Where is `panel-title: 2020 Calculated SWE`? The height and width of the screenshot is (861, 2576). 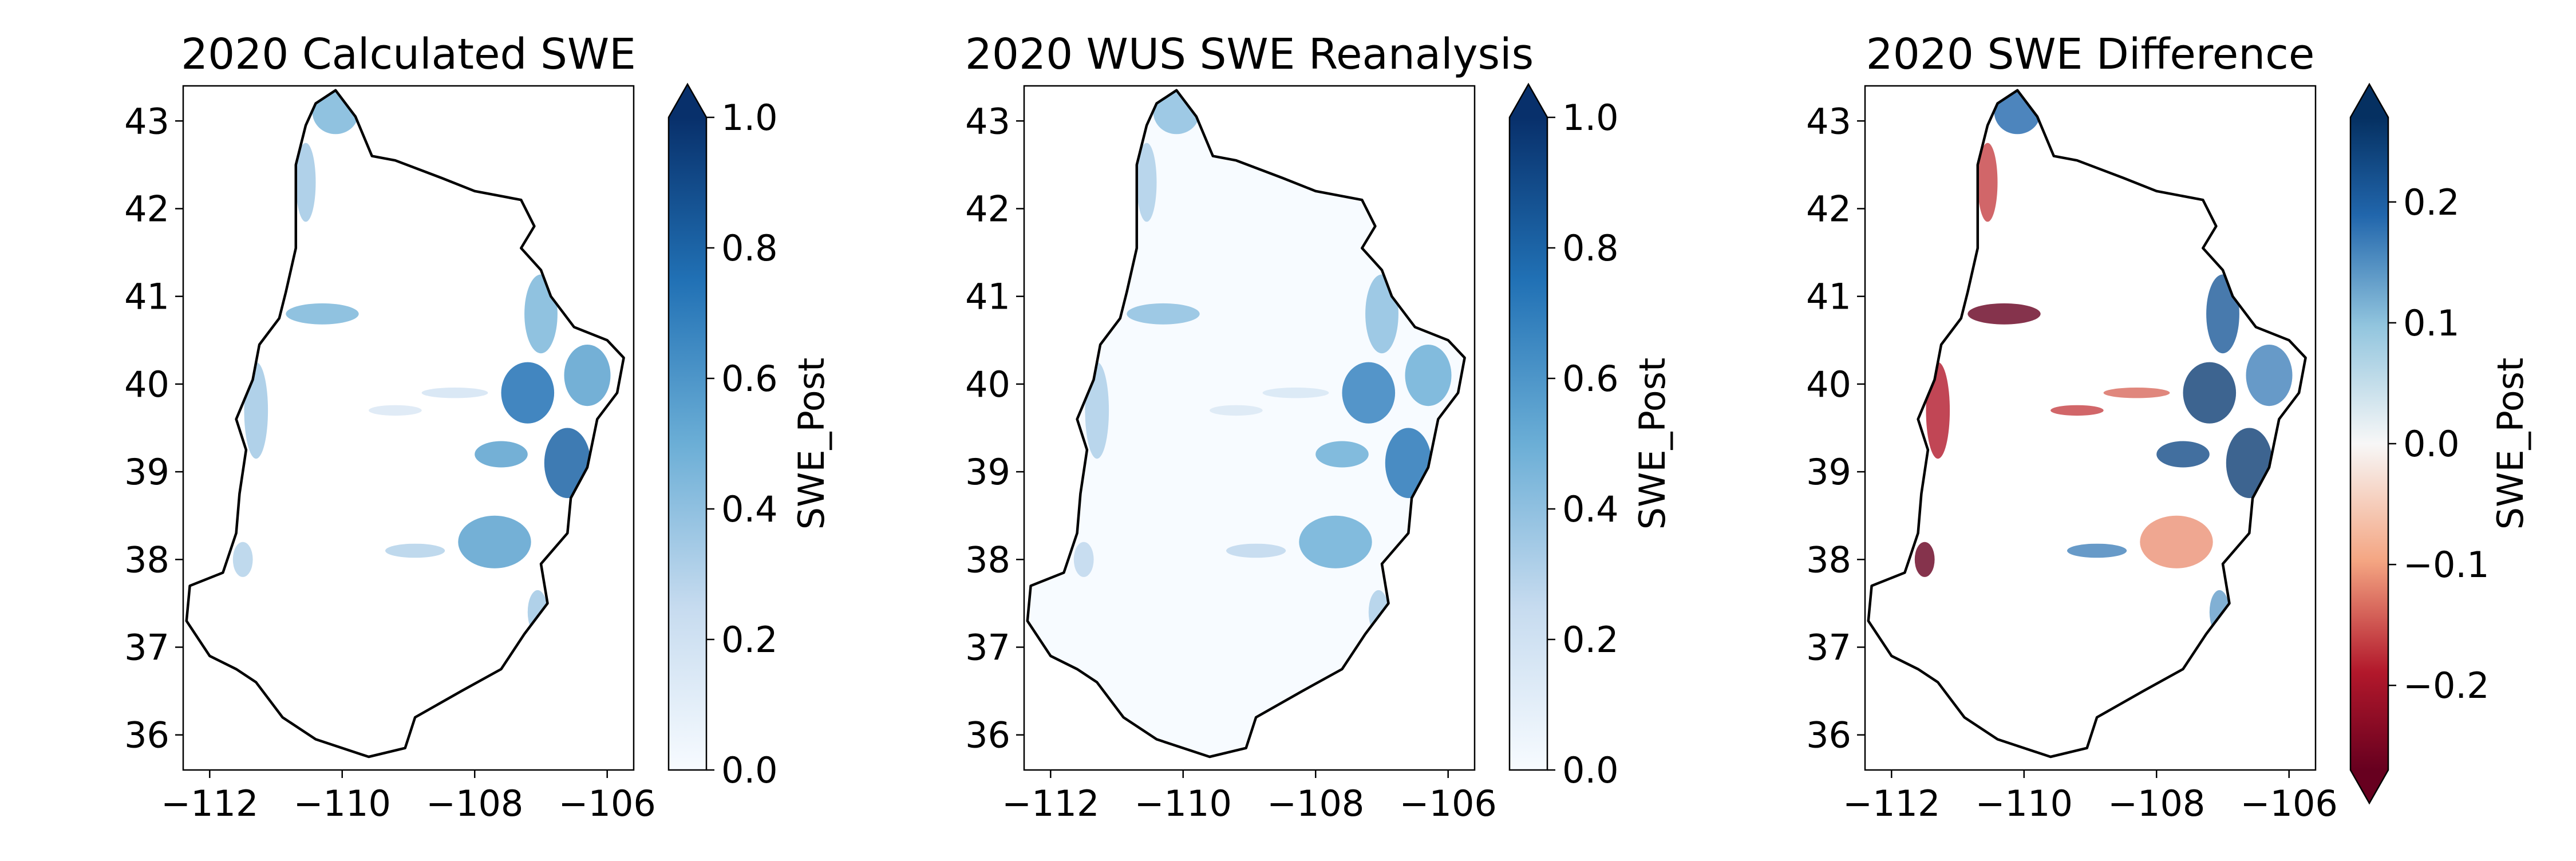
panel-title: 2020 Calculated SWE is located at coordinates (408, 54).